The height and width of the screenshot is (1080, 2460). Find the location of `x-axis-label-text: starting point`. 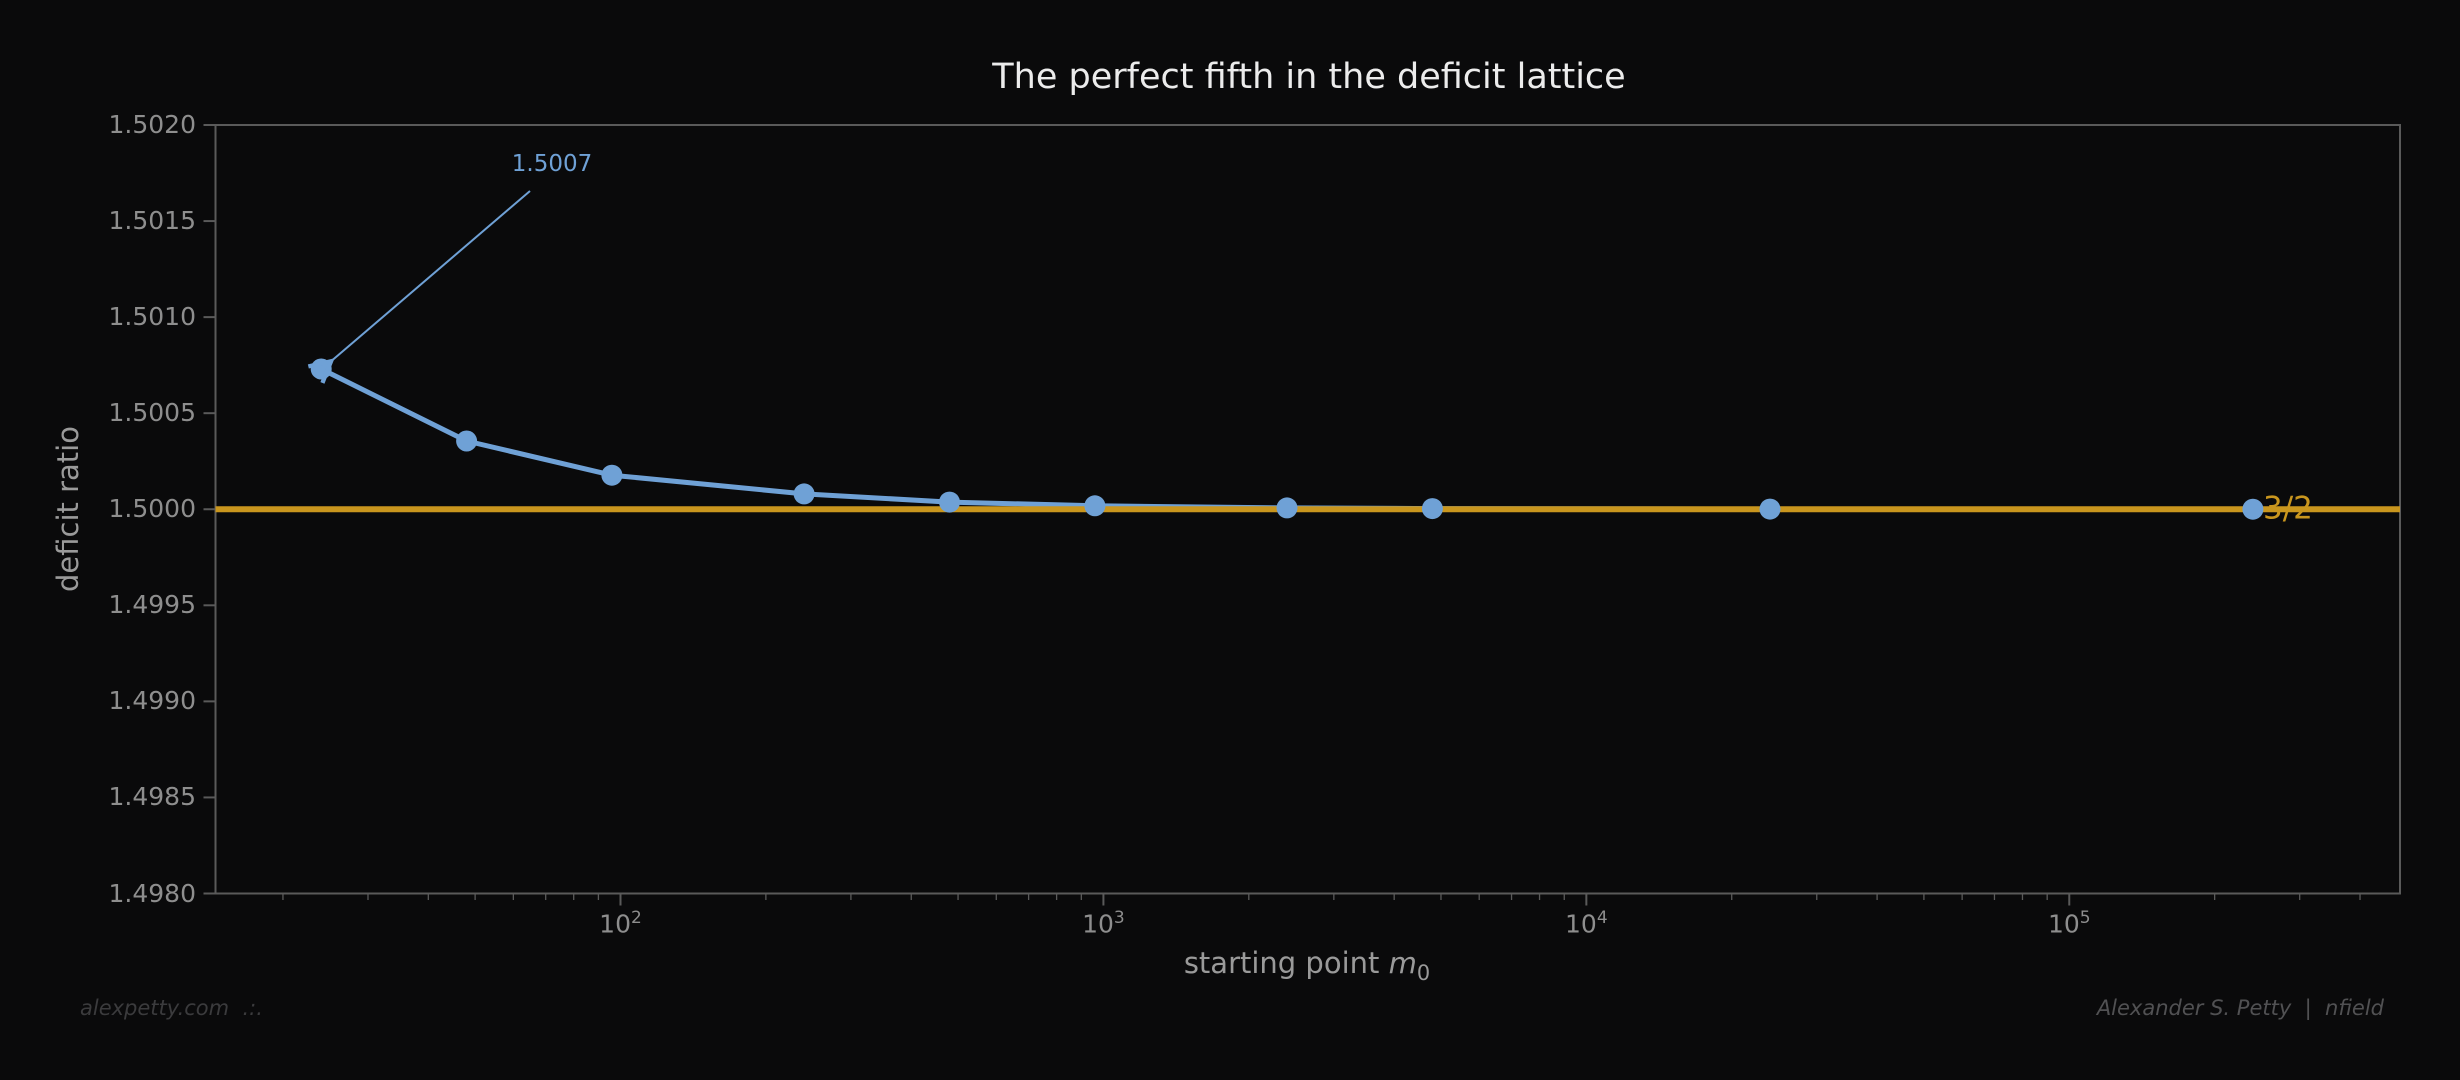

x-axis-label-text: starting point is located at coordinates (1286, 963).